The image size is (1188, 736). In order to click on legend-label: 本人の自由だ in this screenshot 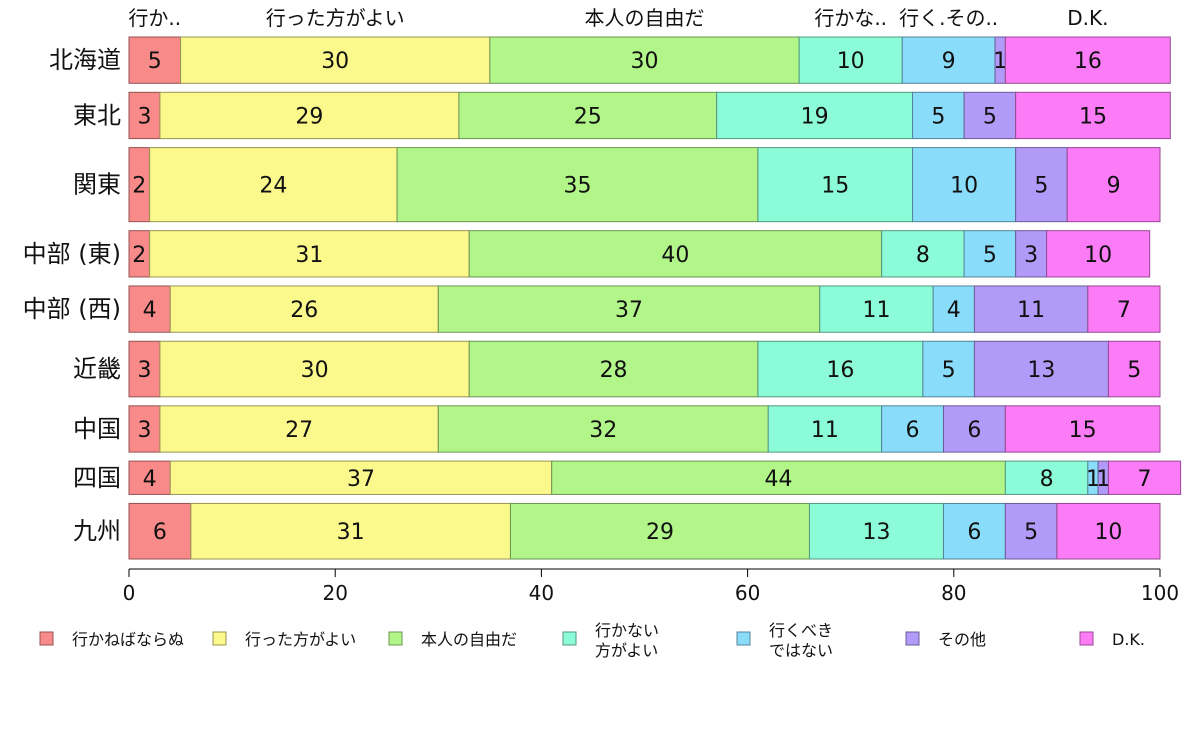, I will do `click(469, 639)`.